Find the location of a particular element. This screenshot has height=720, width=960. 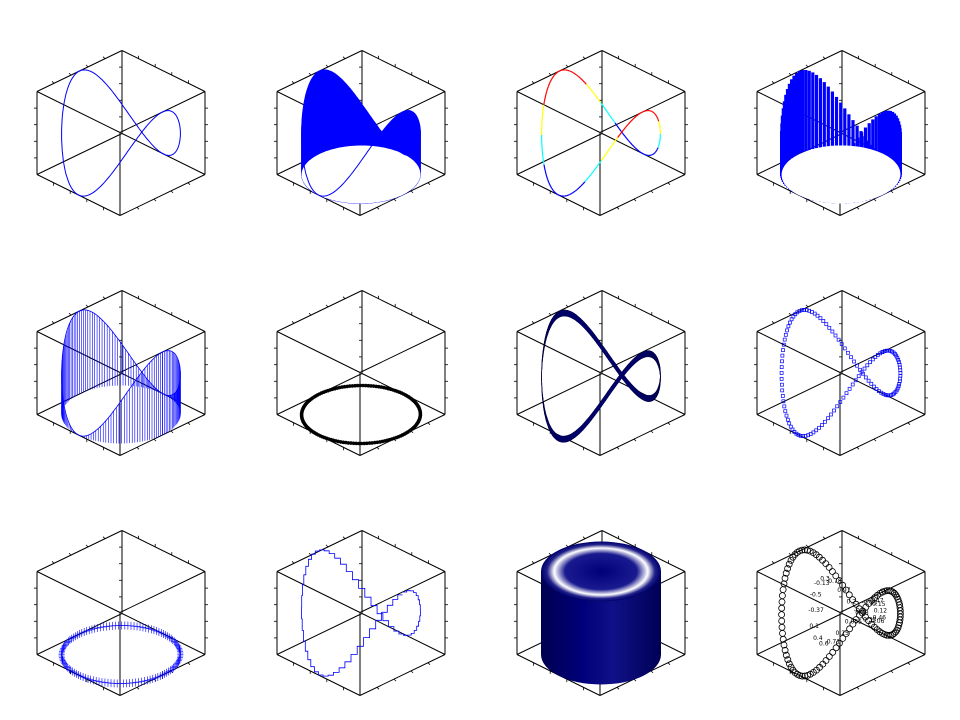

value-label: 0.88 is located at coordinates (862, 613).